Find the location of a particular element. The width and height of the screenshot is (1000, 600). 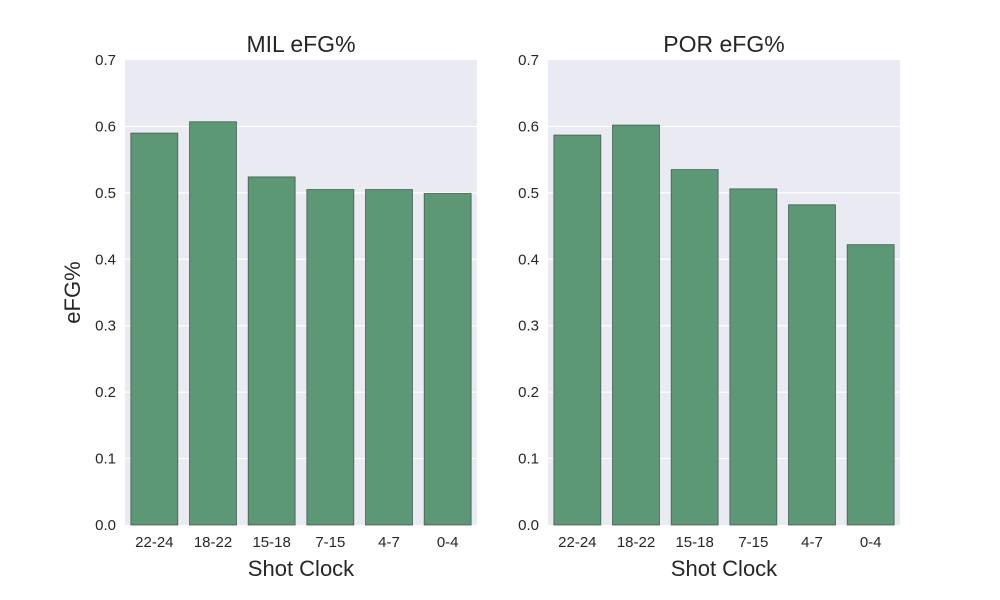

mil-chart-title: MIL eFG% is located at coordinates (300, 44).